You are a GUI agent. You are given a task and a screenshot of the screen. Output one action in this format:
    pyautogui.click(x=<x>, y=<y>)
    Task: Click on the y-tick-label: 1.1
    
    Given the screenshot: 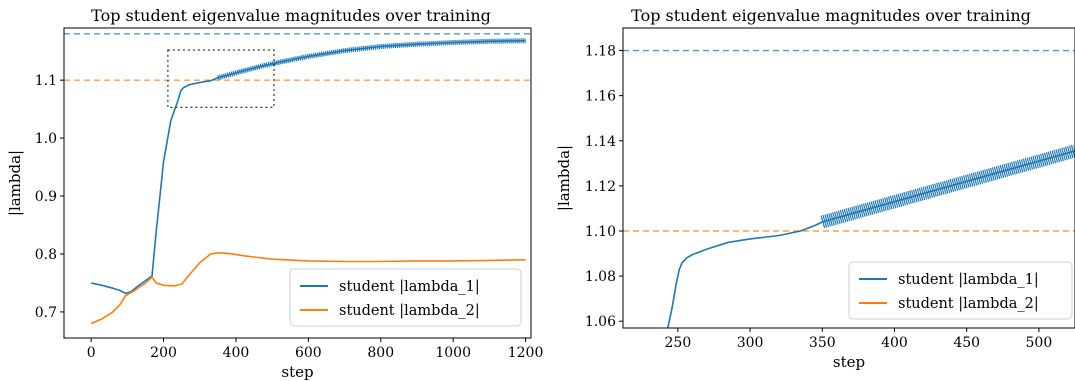 What is the action you would take?
    pyautogui.click(x=46, y=81)
    